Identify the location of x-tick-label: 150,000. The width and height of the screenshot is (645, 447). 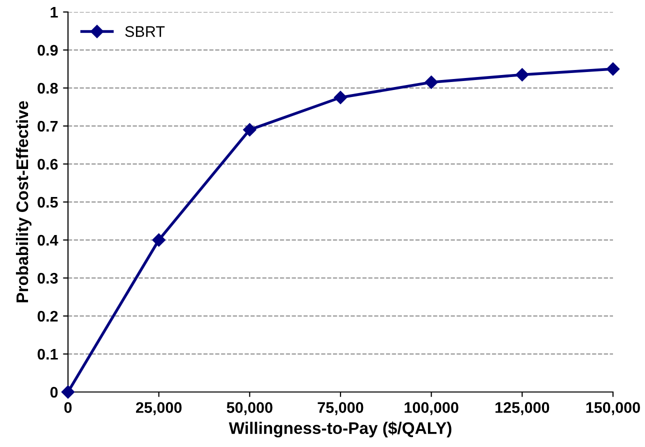
(613, 409).